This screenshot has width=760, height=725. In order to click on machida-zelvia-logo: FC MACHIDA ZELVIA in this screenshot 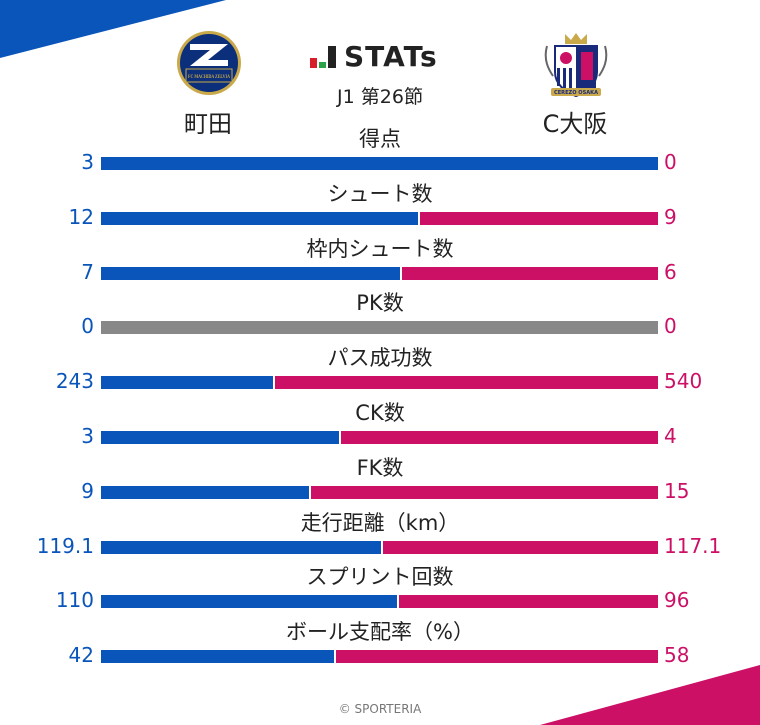, I will do `click(209, 63)`.